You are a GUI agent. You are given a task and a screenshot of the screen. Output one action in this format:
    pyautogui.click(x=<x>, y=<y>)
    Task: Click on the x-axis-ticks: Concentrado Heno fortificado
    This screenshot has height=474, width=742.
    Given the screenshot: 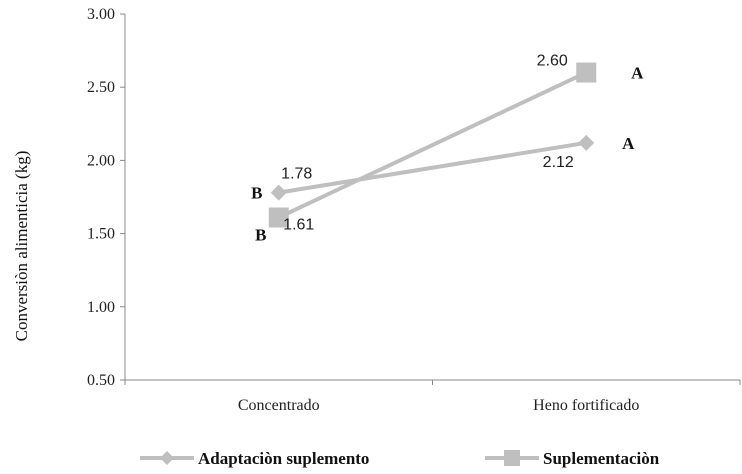 What is the action you would take?
    pyautogui.click(x=432, y=397)
    